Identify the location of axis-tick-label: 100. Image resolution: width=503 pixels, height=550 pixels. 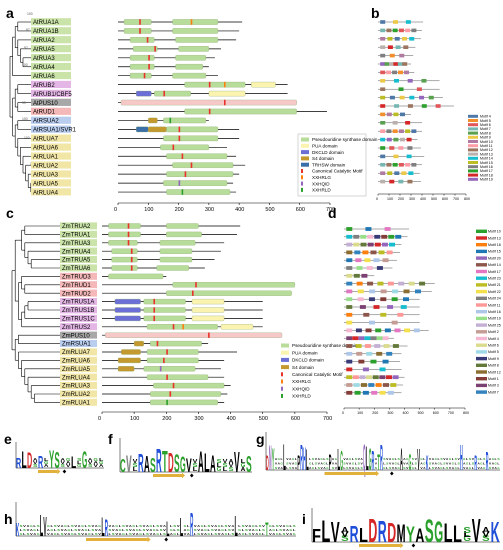
(134, 419).